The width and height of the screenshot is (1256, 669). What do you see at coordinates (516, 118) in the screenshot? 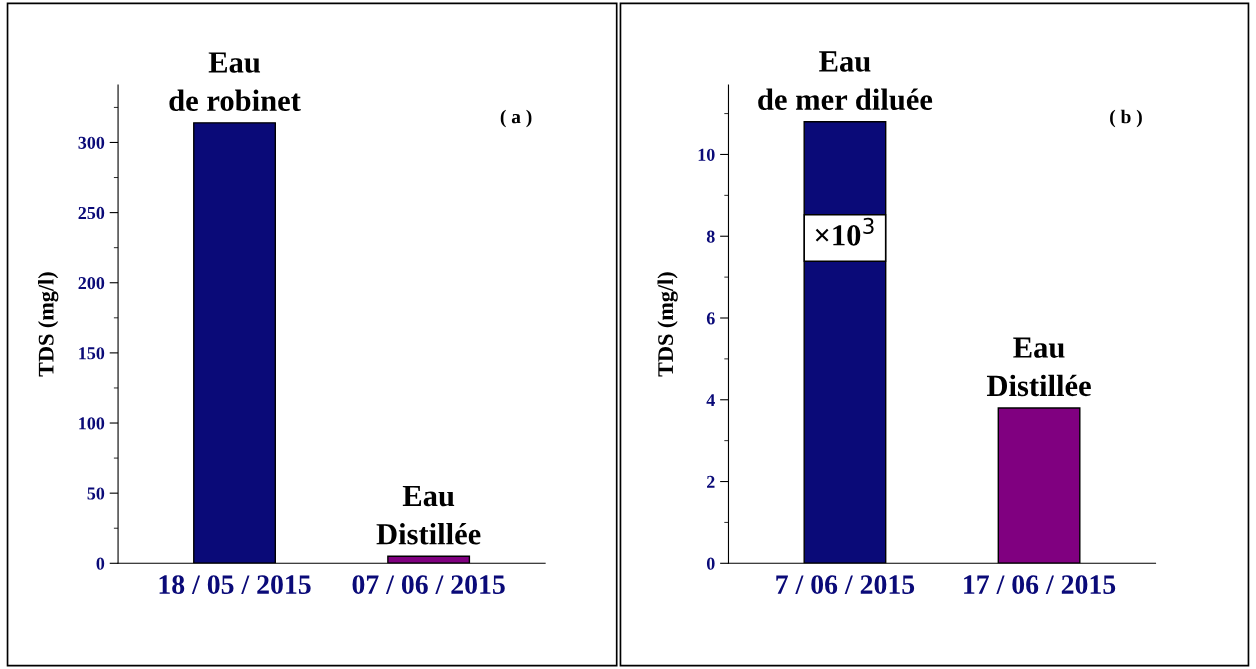
I see `annotation: ( a )` at bounding box center [516, 118].